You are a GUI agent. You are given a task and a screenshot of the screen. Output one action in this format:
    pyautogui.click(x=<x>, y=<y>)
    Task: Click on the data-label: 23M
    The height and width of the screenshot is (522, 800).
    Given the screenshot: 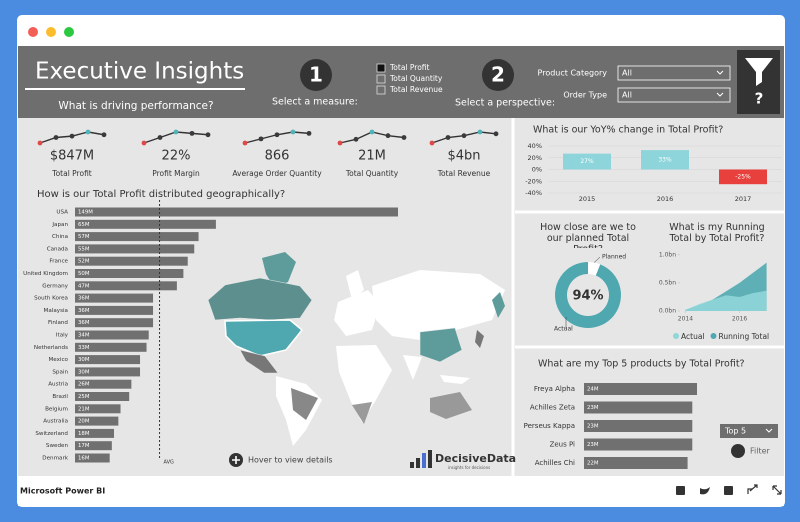 What is the action you would take?
    pyautogui.click(x=593, y=408)
    